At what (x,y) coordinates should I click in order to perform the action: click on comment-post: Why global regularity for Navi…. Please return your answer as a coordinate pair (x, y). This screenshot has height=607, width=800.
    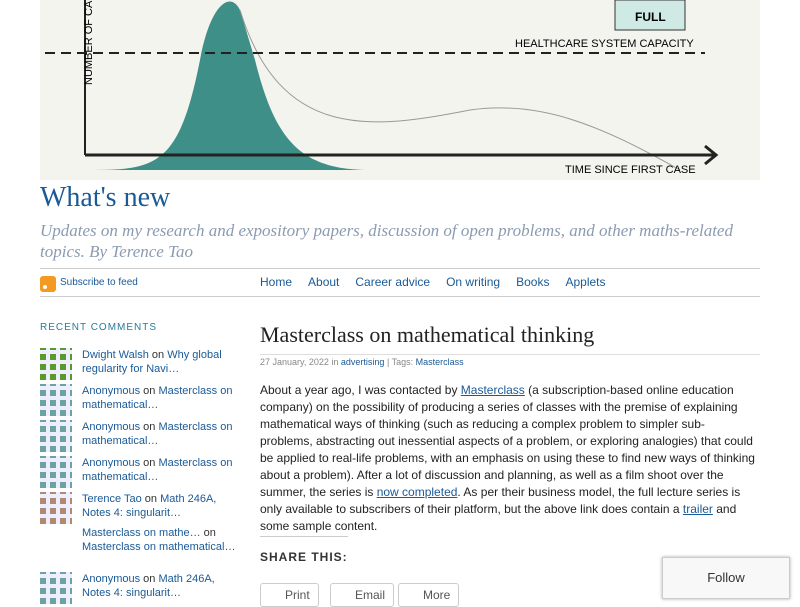
    Looking at the image, I should click on (152, 362).